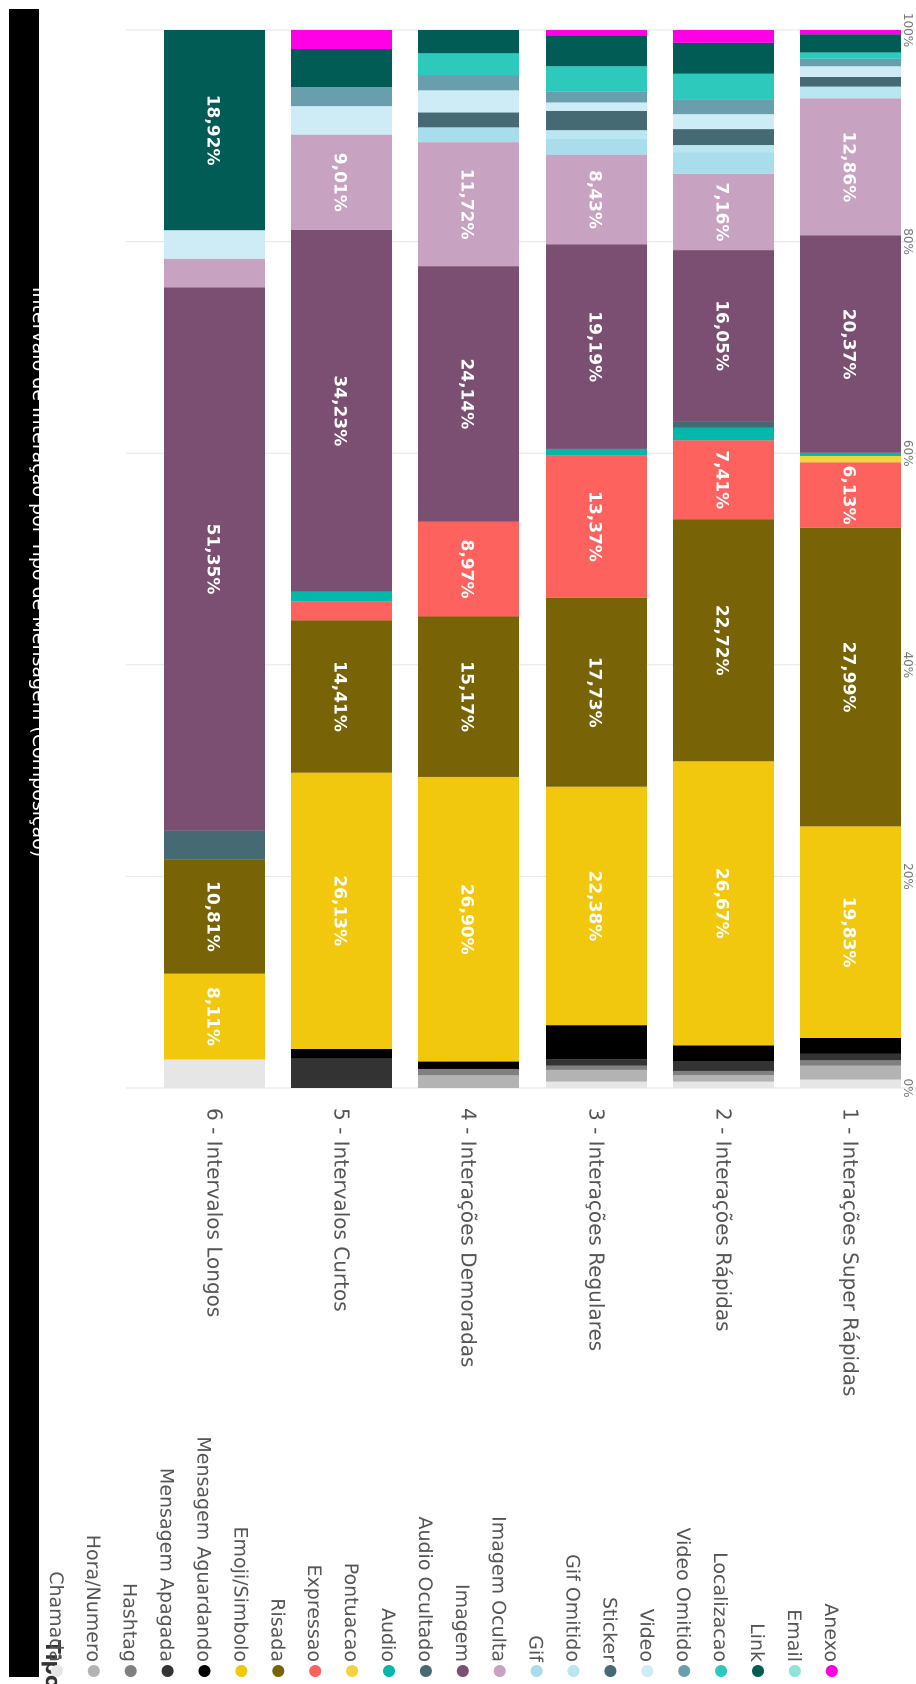 The height and width of the screenshot is (1684, 916). Describe the element at coordinates (277, 1630) in the screenshot. I see `legend-label: Risada` at that location.